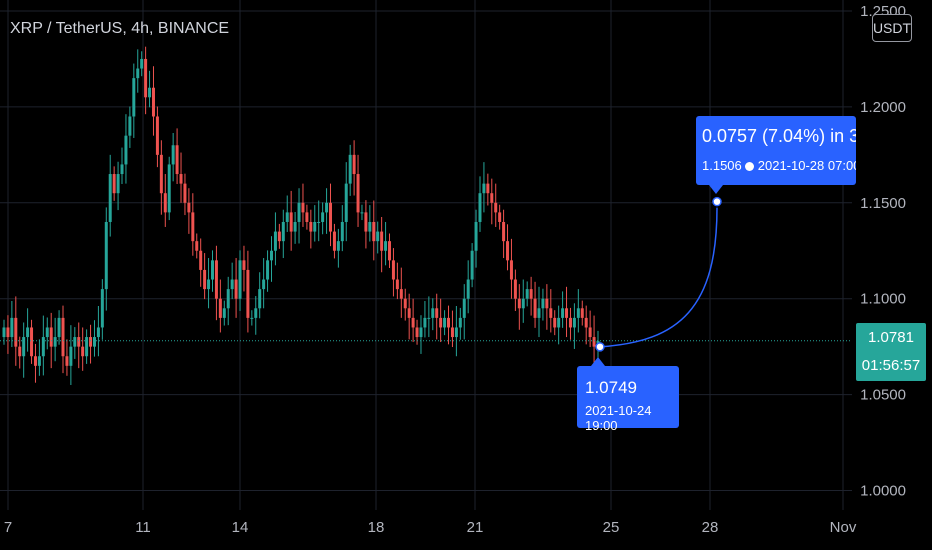 The image size is (932, 550). What do you see at coordinates (658, 277) in the screenshot?
I see `projection-arrow` at bounding box center [658, 277].